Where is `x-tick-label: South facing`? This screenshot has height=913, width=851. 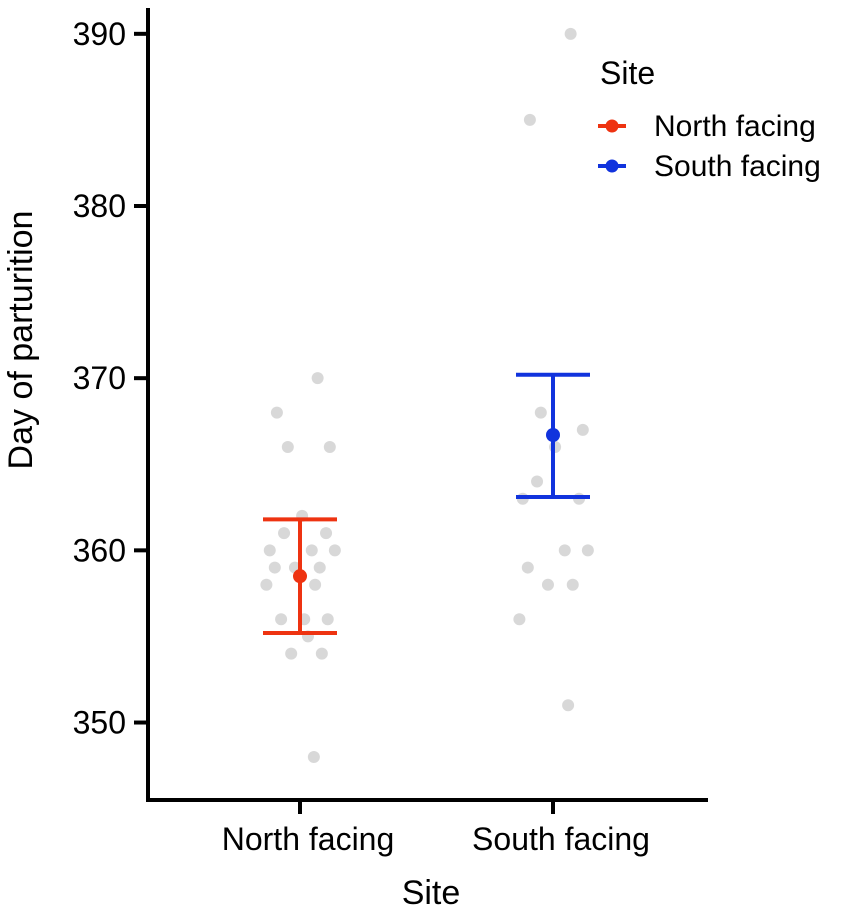
x-tick-label: South facing is located at coordinates (561, 839).